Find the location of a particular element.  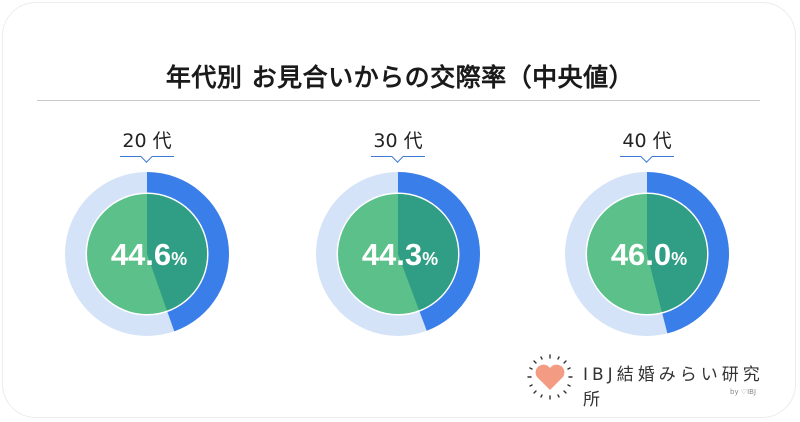

donut-30s: 30 代 44.3% is located at coordinates (398, 241).